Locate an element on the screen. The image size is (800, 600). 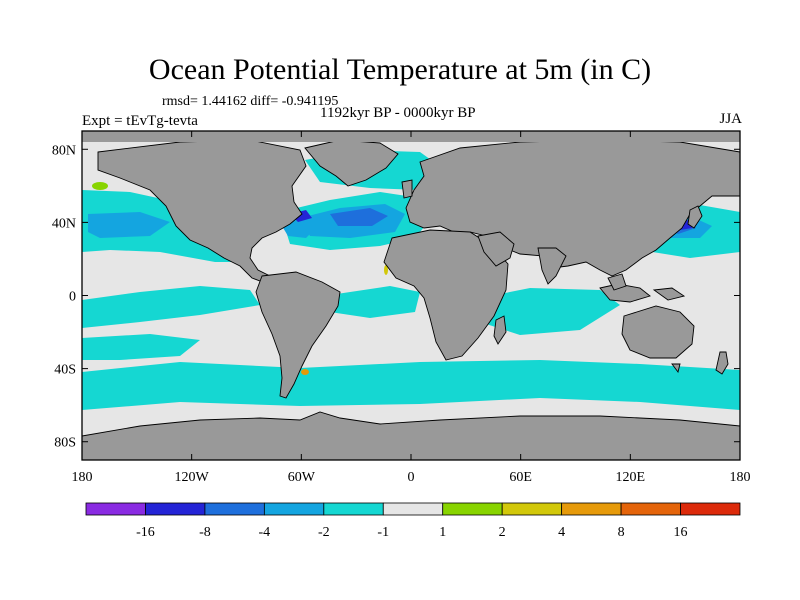
experiment-label: Expt = tEvTg-tevta is located at coordinates (140, 121).